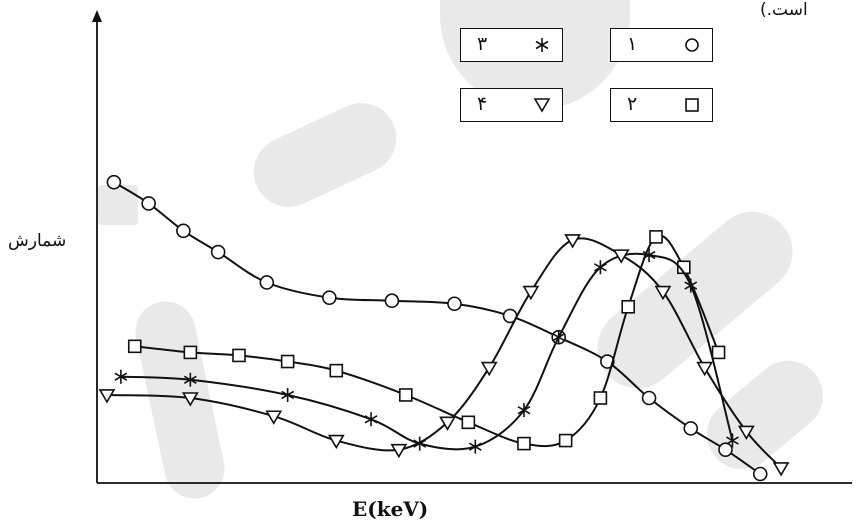 This screenshot has height=525, width=863. I want to click on square-marker-icon, so click(692, 105).